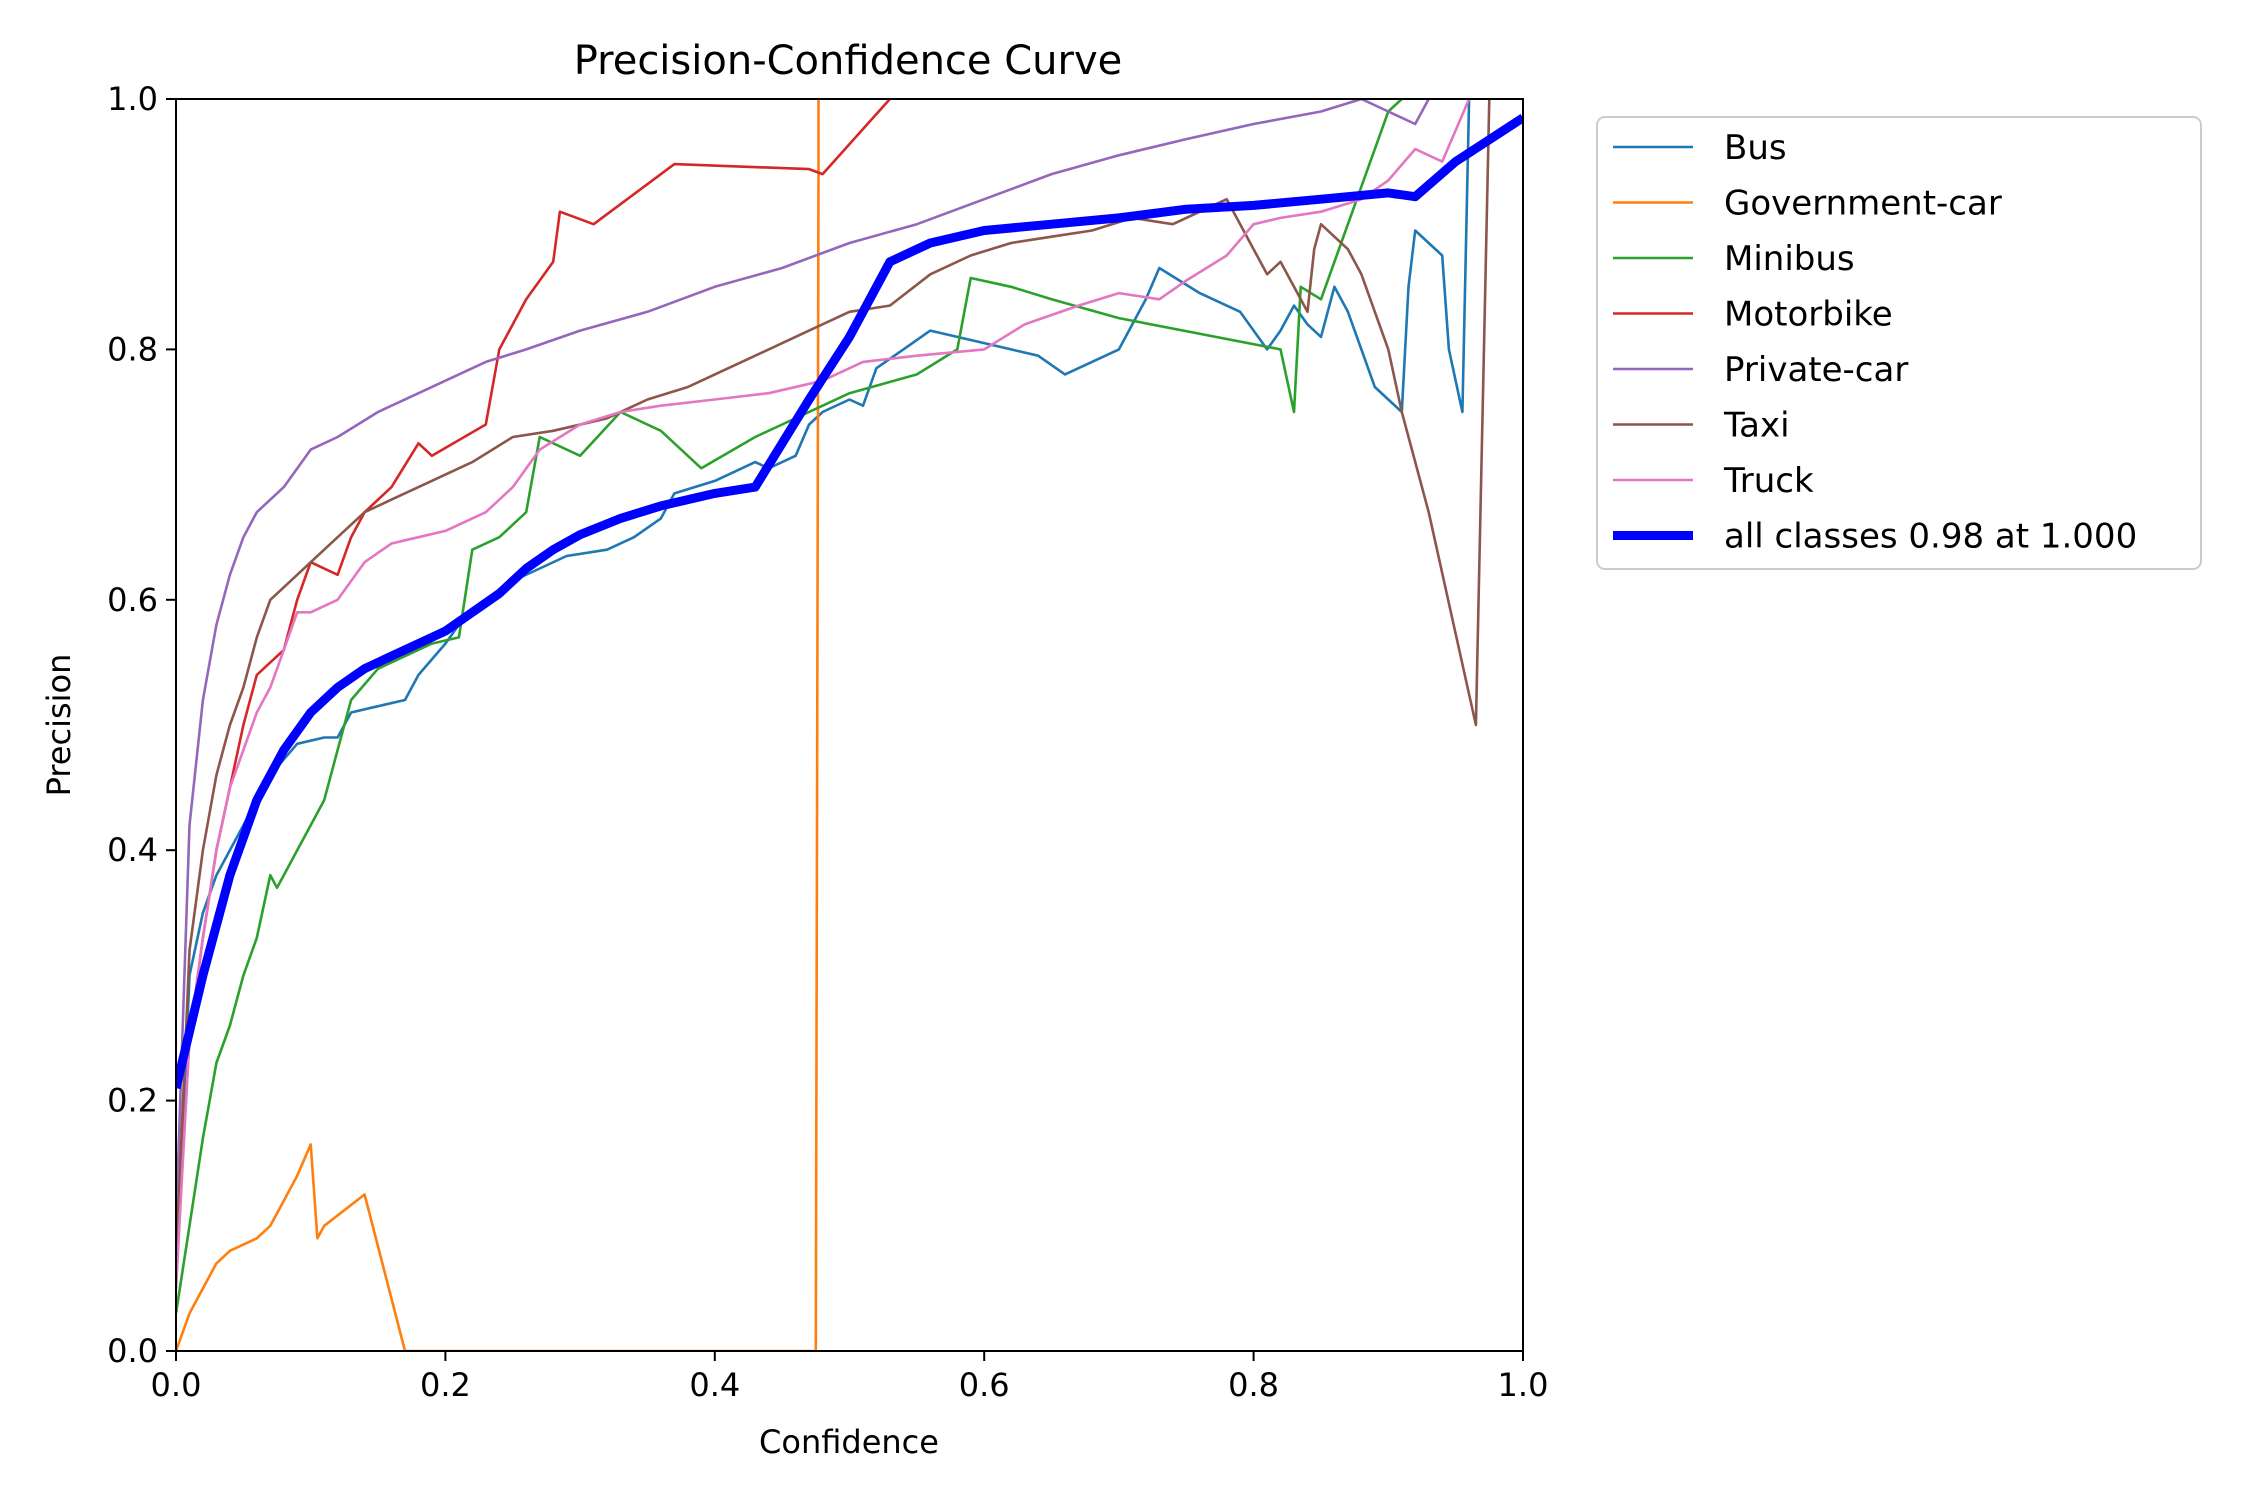 The image size is (2250, 1500). What do you see at coordinates (714, 1385) in the screenshot?
I see `x-tick-label: 0.4` at bounding box center [714, 1385].